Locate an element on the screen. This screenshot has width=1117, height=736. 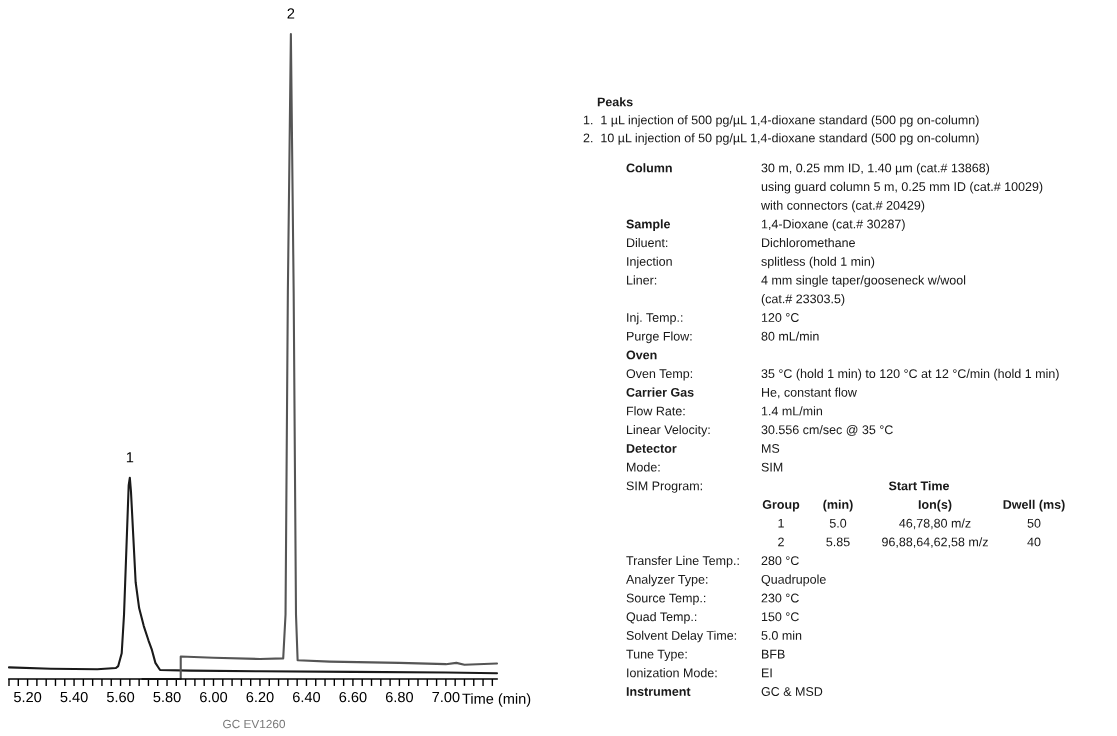
text: 46,78,80 m/z is located at coordinates (935, 524).